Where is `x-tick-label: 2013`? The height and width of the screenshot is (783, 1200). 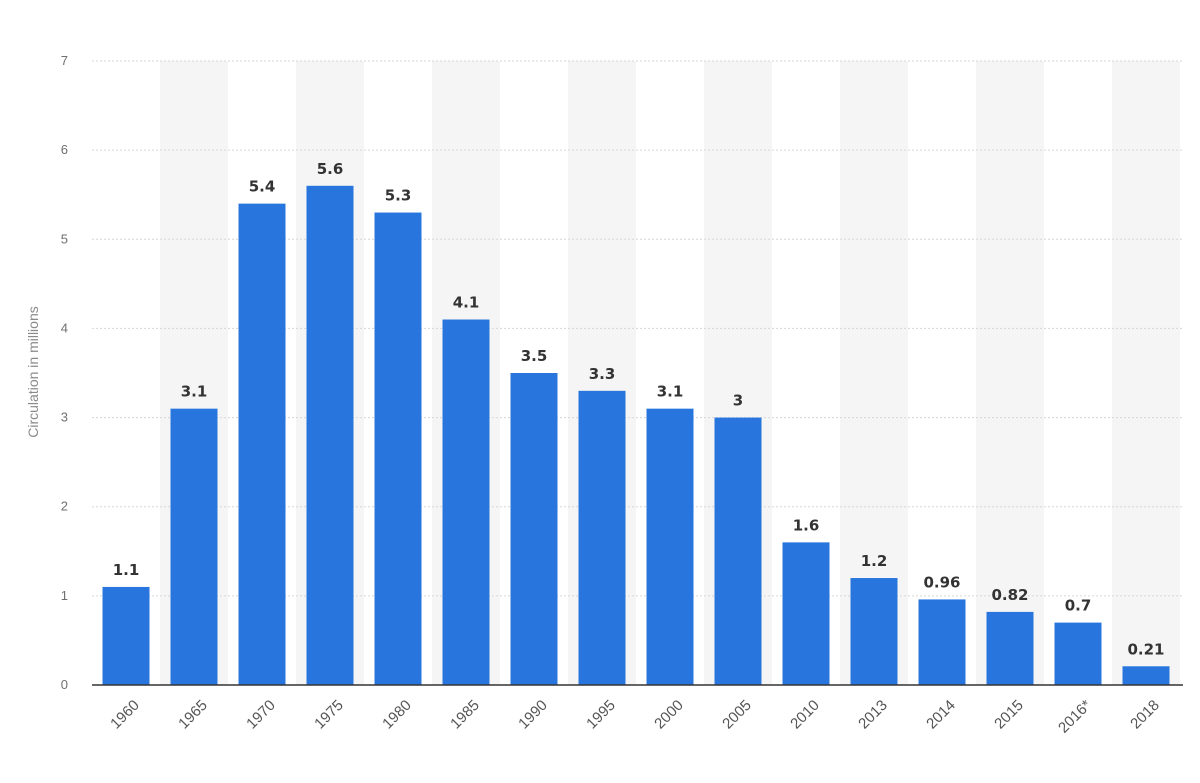
x-tick-label: 2013 is located at coordinates (873, 715).